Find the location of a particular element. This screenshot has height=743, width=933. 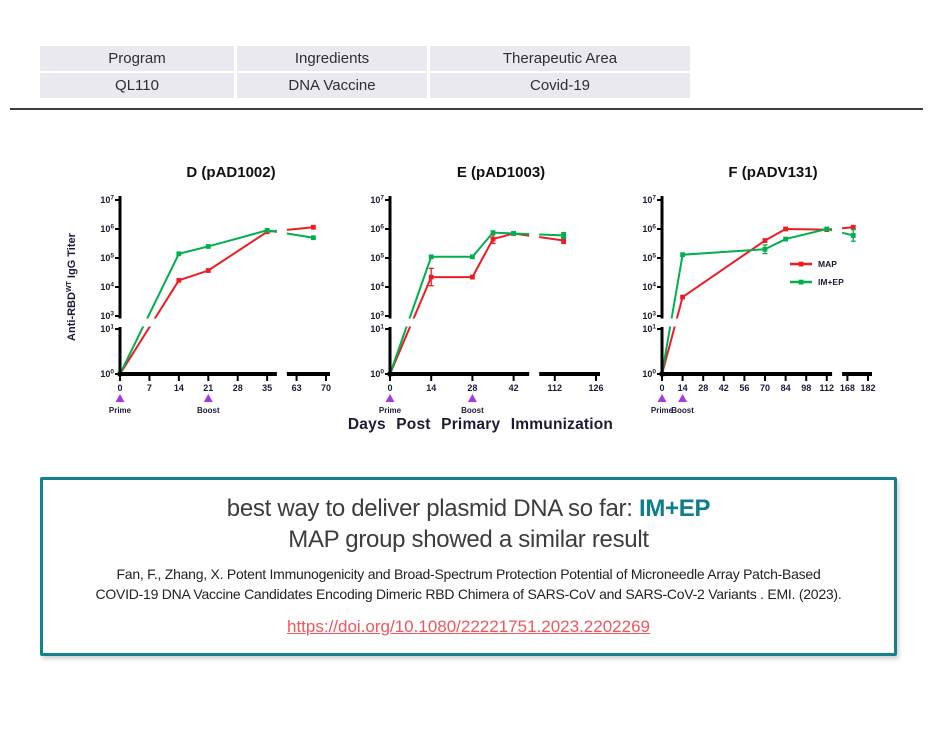

x-tick-label: 35 is located at coordinates (267, 388).